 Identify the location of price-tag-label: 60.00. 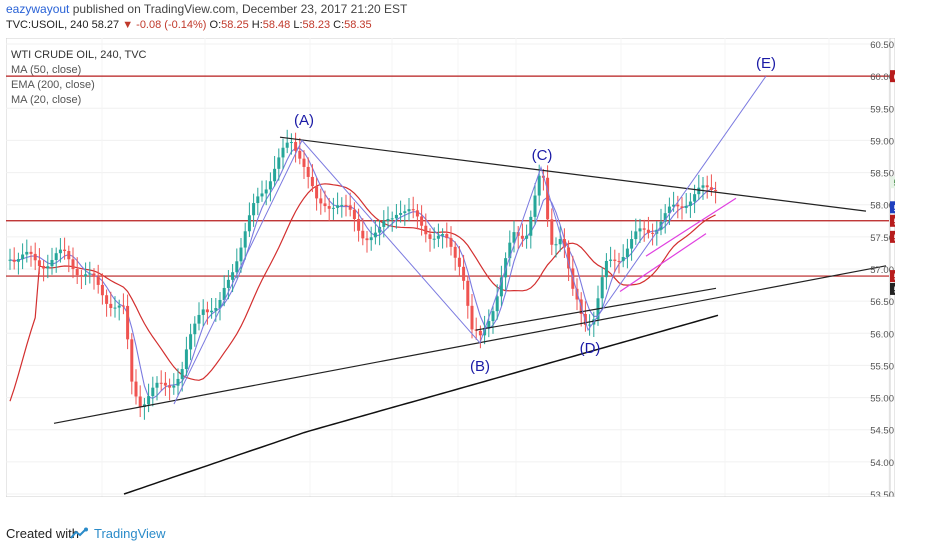
(894, 77).